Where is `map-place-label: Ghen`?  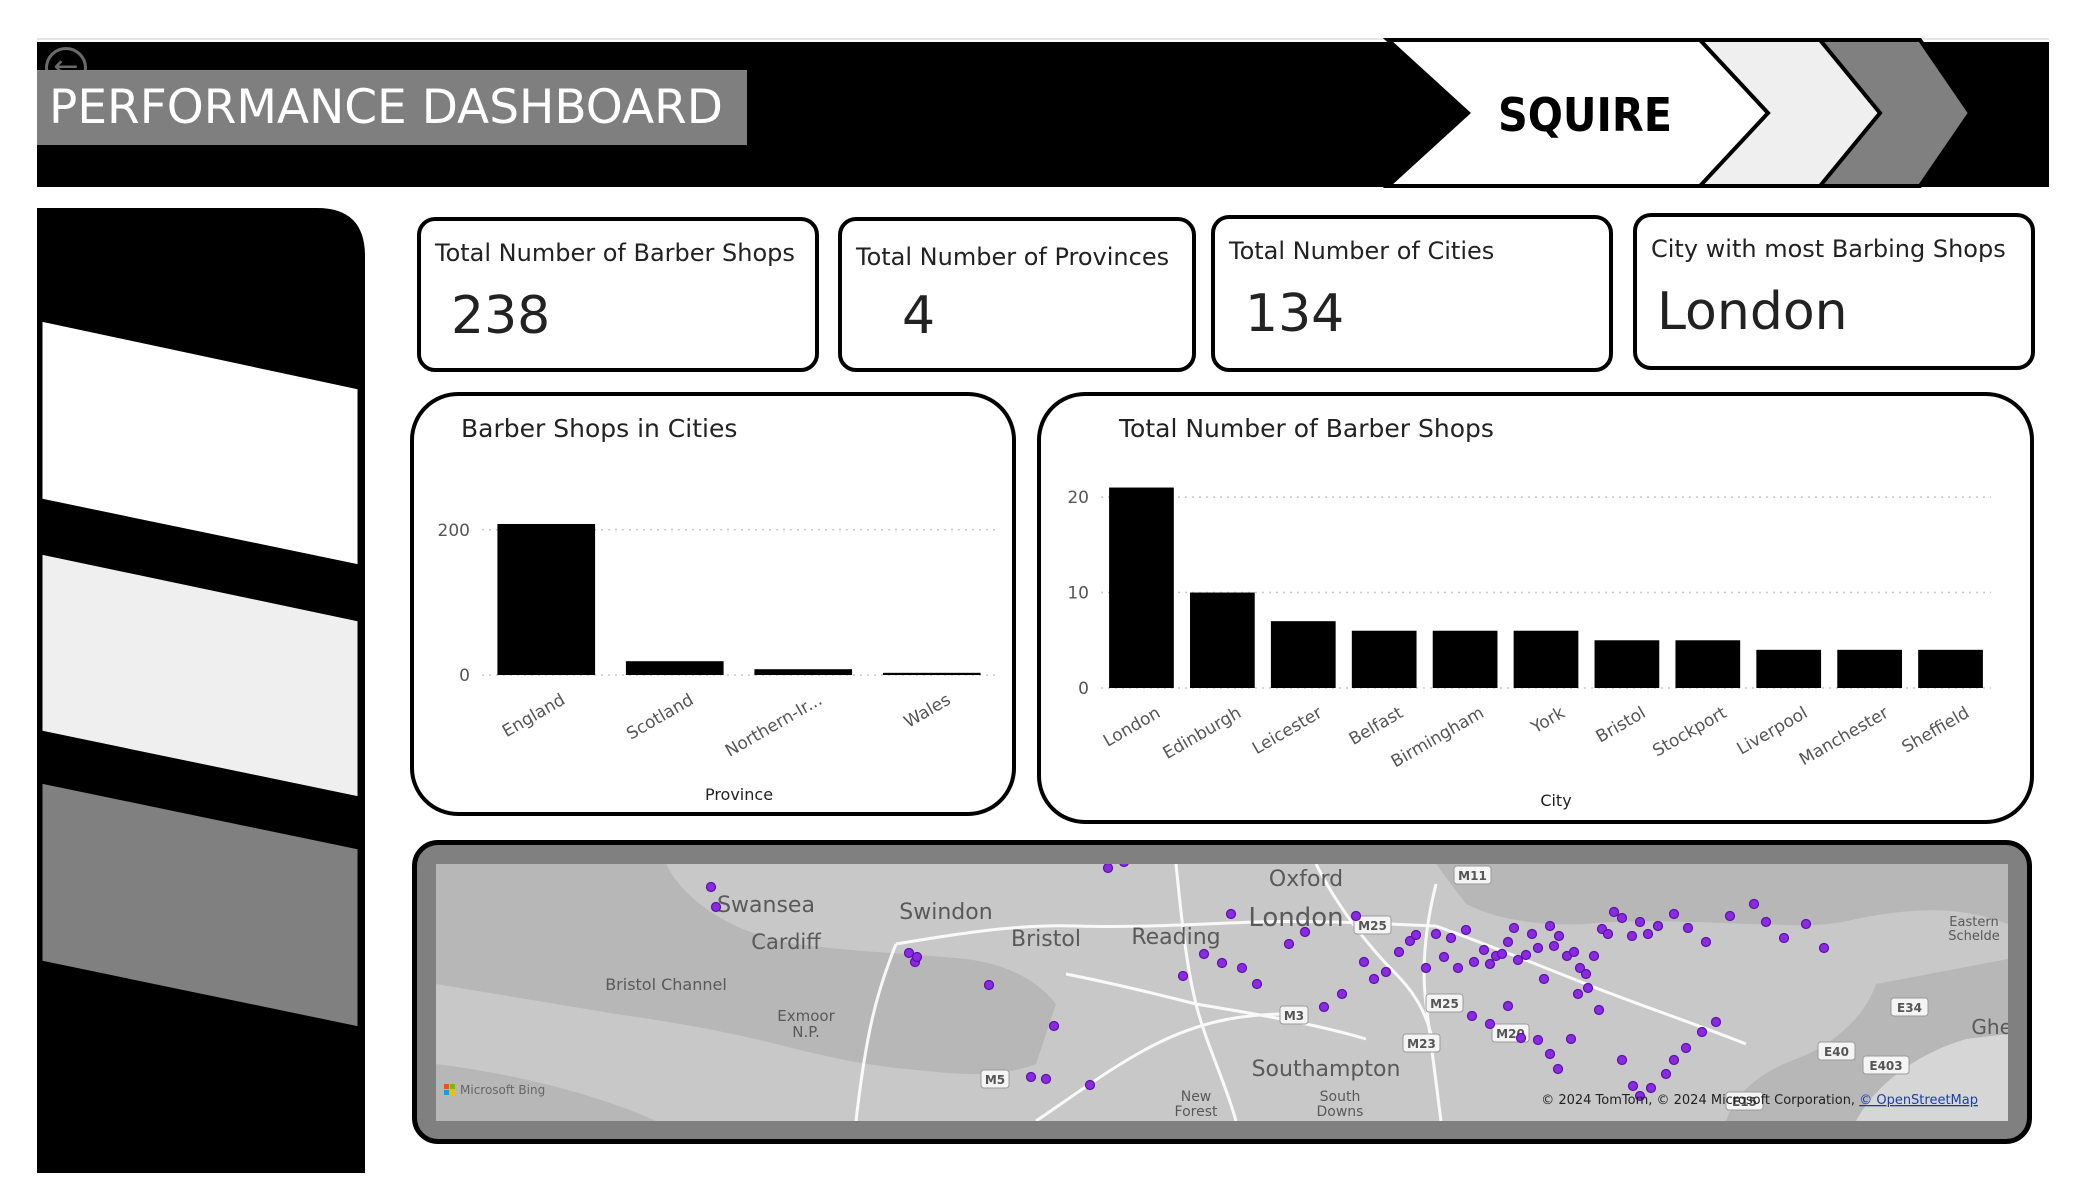 map-place-label: Ghen is located at coordinates (1989, 1027).